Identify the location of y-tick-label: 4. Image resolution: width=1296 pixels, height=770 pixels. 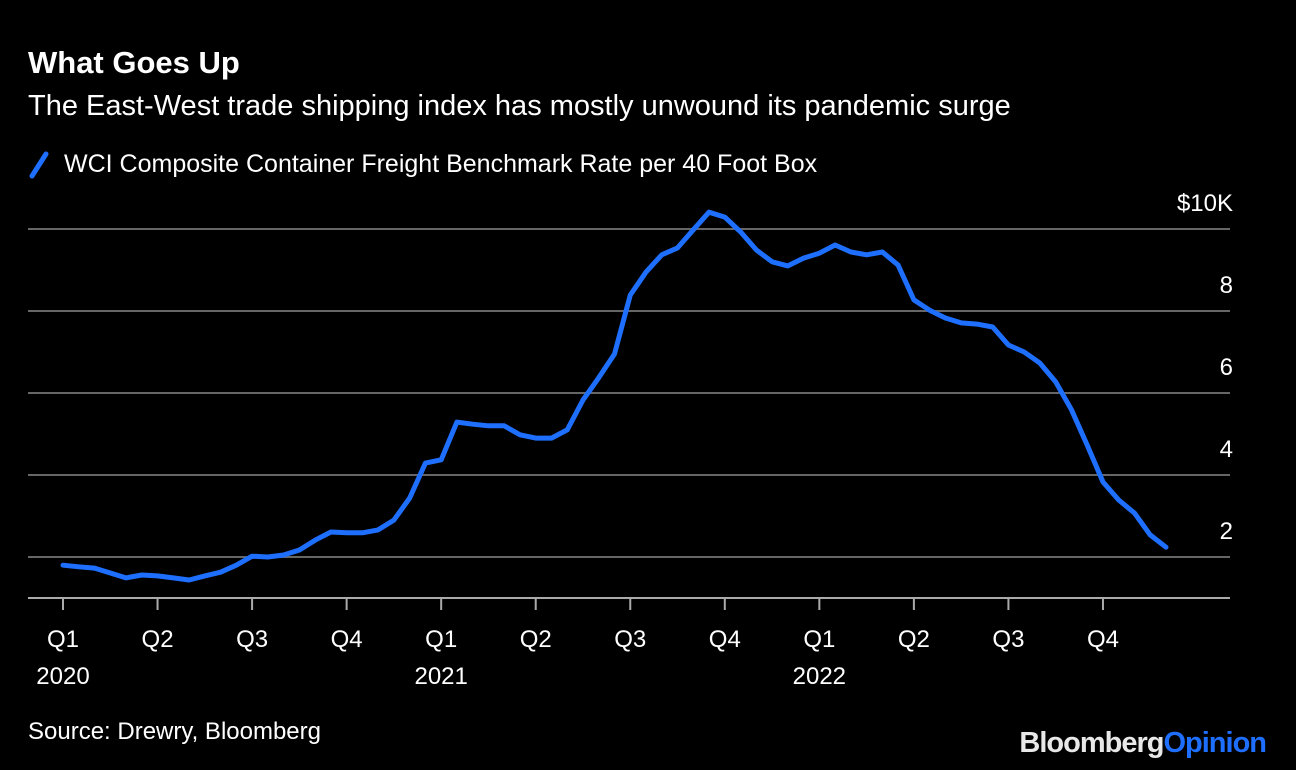
(1226, 449).